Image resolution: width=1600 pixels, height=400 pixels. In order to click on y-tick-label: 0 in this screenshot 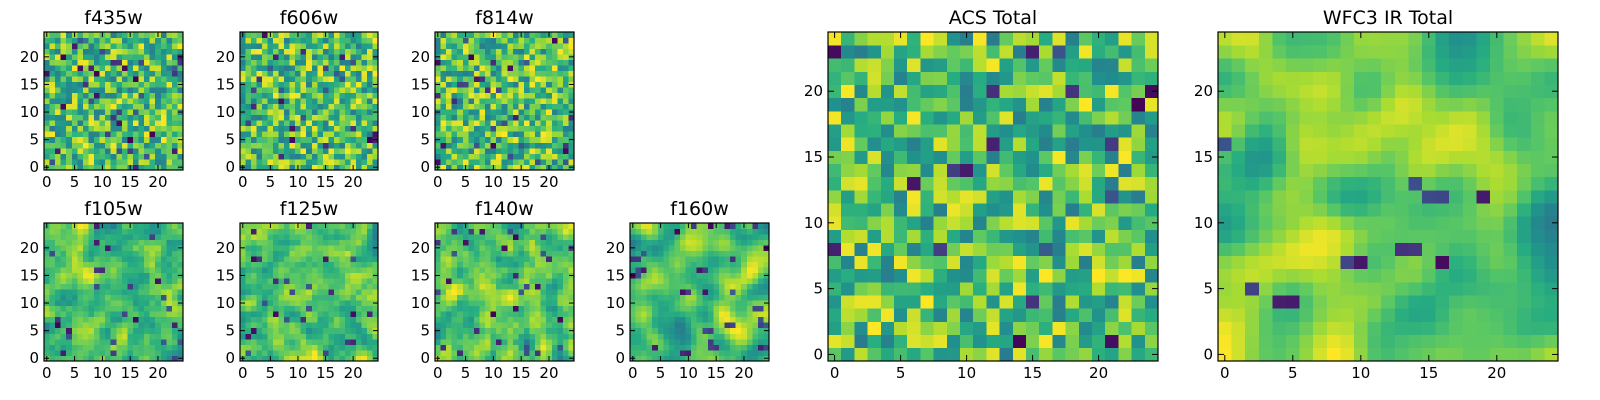, I will do `click(425, 358)`.